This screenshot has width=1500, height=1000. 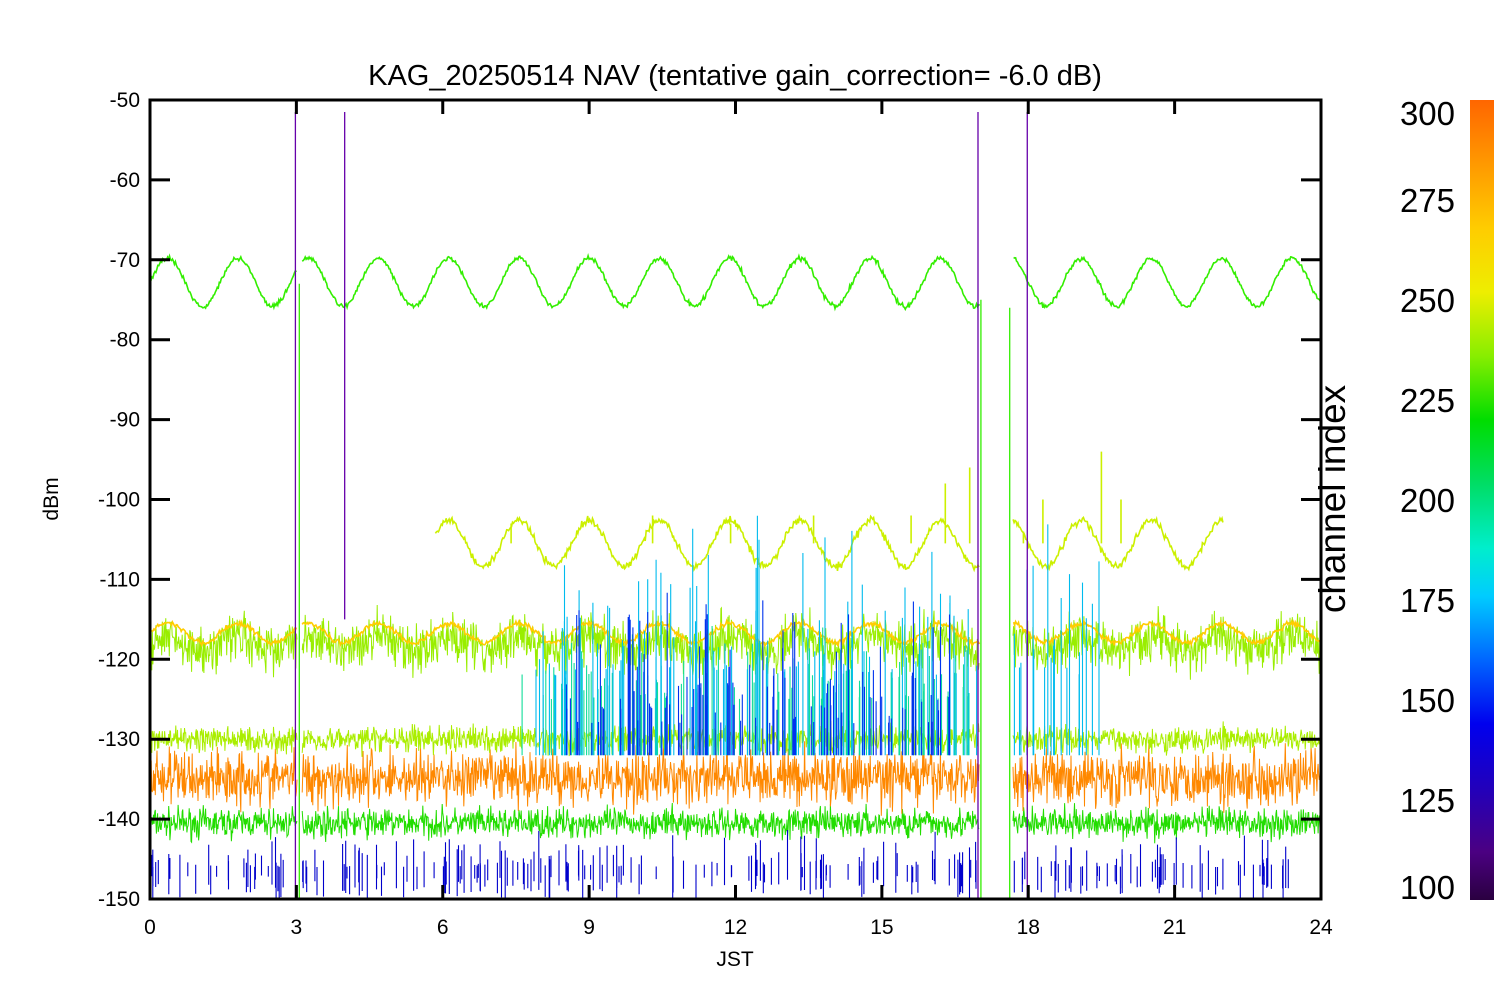 I want to click on colorbar-tick-label-1: 125, so click(x=1427, y=800).